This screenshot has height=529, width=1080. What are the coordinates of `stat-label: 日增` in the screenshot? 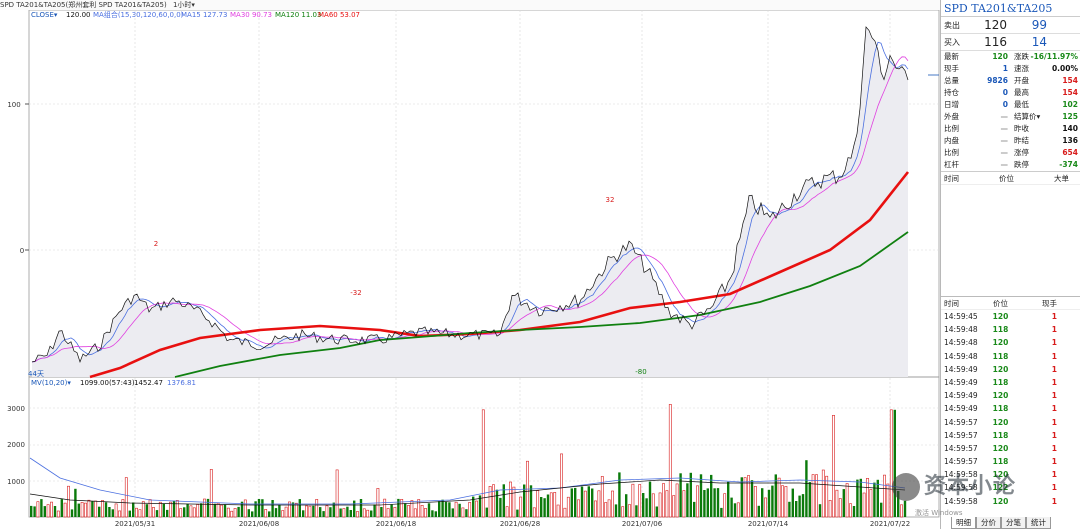 It's located at (951, 104).